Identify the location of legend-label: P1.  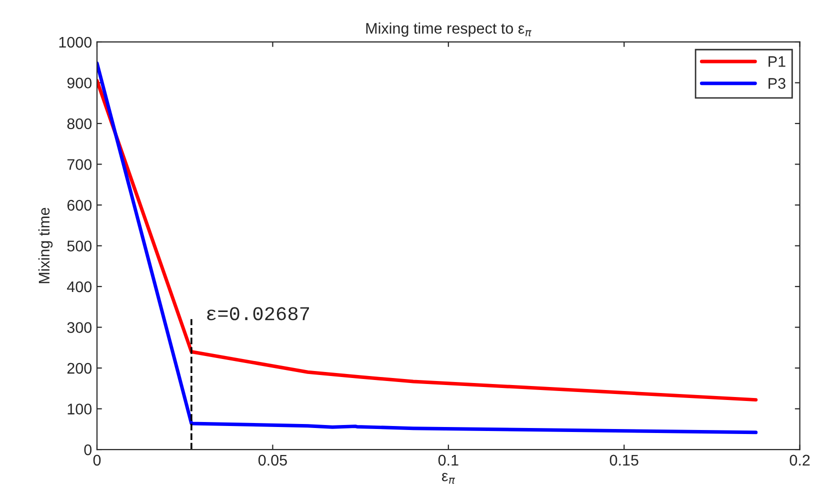
(777, 61).